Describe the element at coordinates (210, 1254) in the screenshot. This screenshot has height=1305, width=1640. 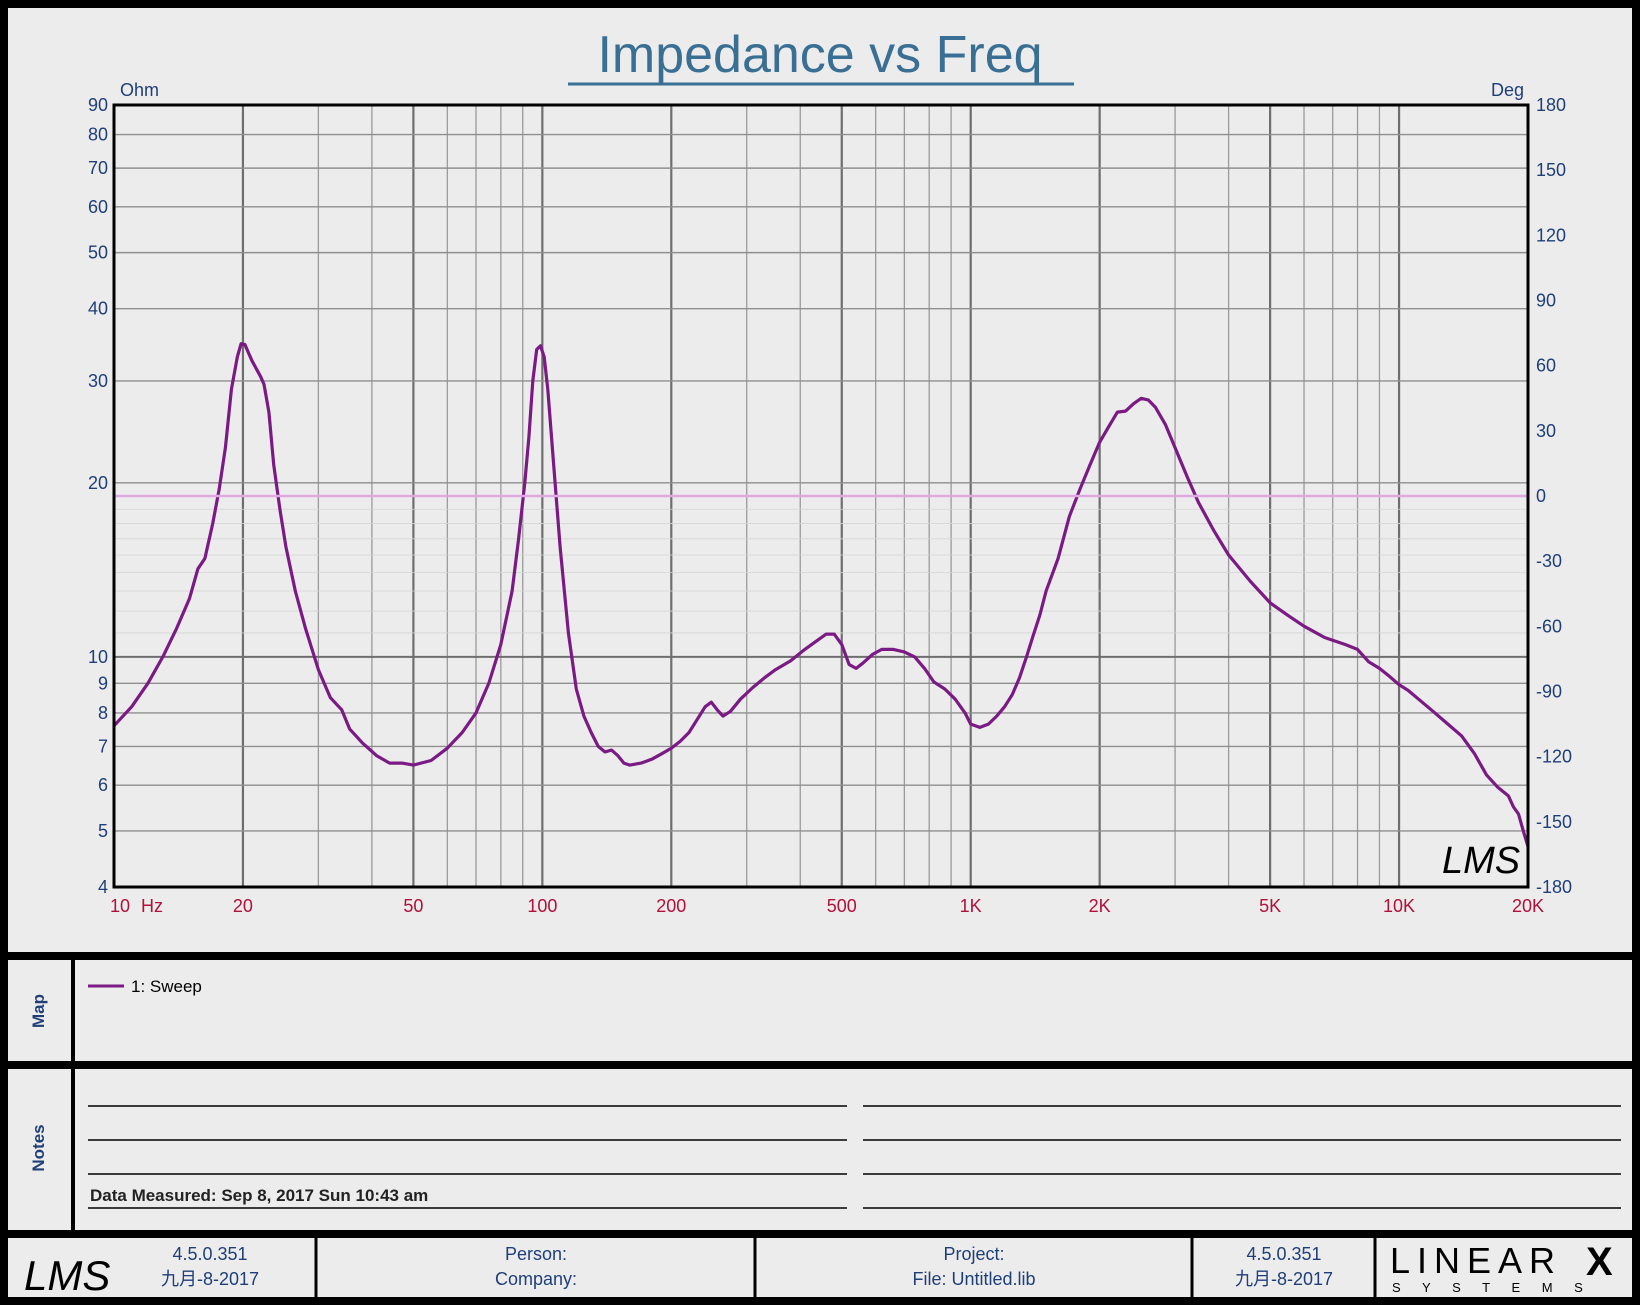
I see `footer-left-version: 4.5.0.351` at that location.